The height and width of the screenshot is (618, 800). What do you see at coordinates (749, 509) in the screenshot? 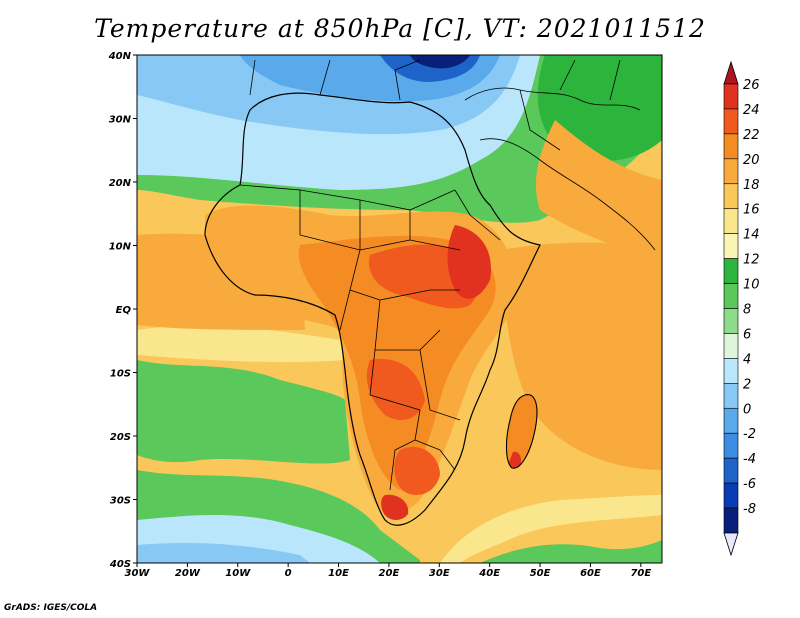
I see `colorbar-label: -8` at bounding box center [749, 509].